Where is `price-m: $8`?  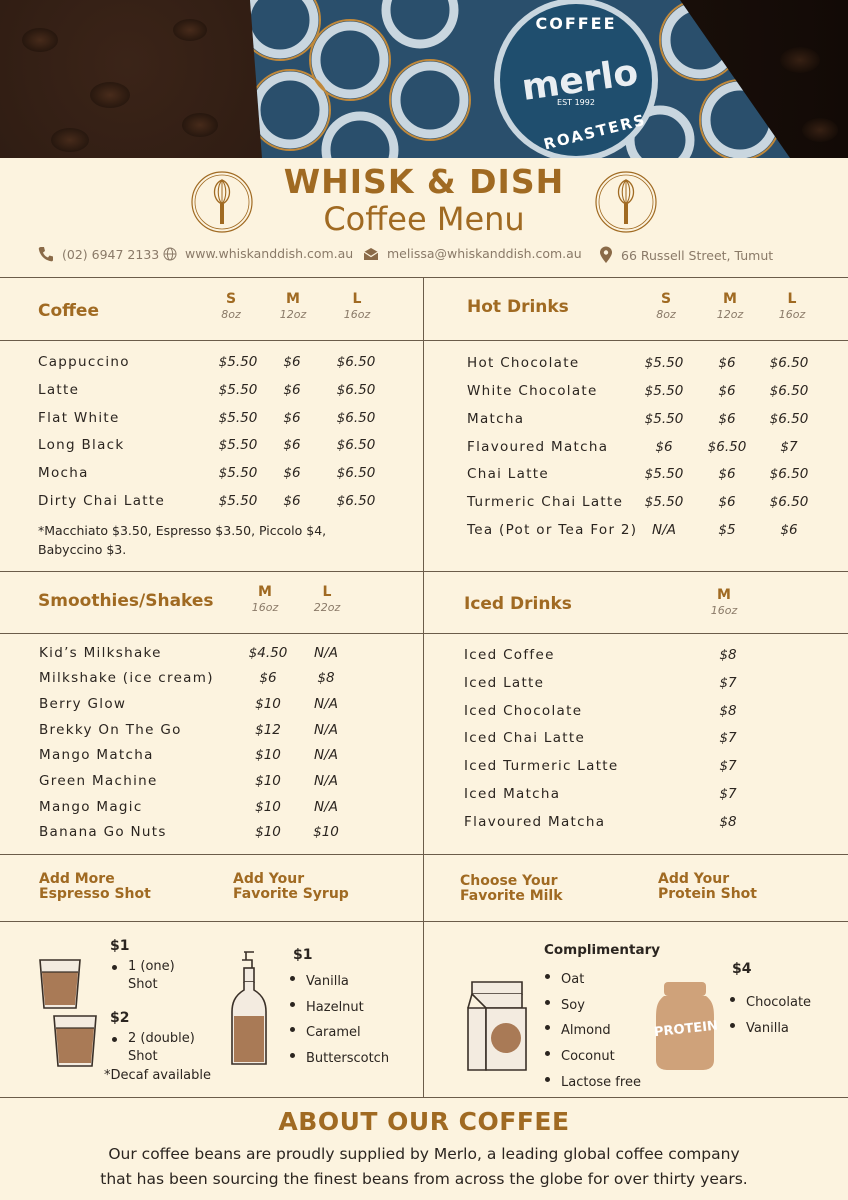 price-m: $8 is located at coordinates (728, 822).